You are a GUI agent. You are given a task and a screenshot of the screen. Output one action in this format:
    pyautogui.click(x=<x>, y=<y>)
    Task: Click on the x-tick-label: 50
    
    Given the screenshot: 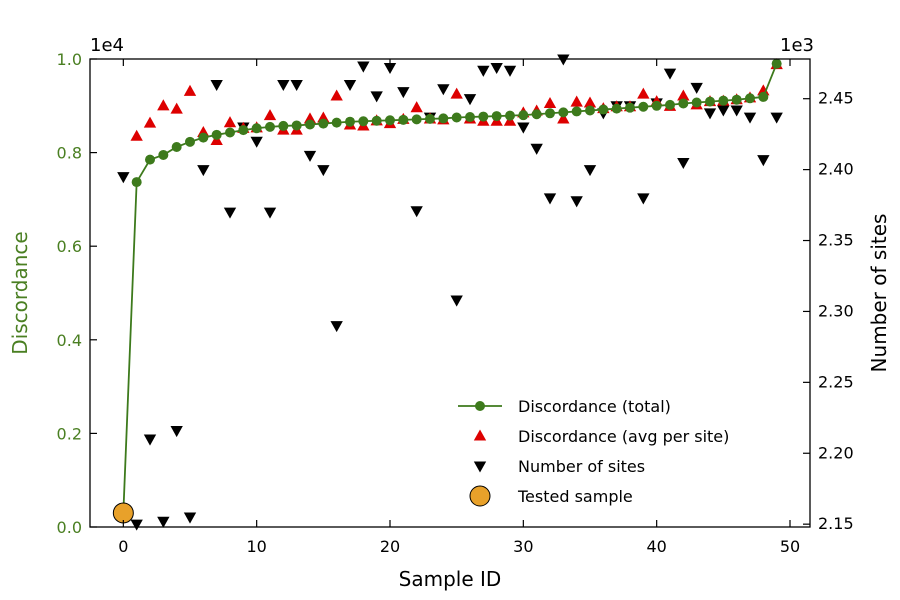 What is the action you would take?
    pyautogui.click(x=790, y=546)
    